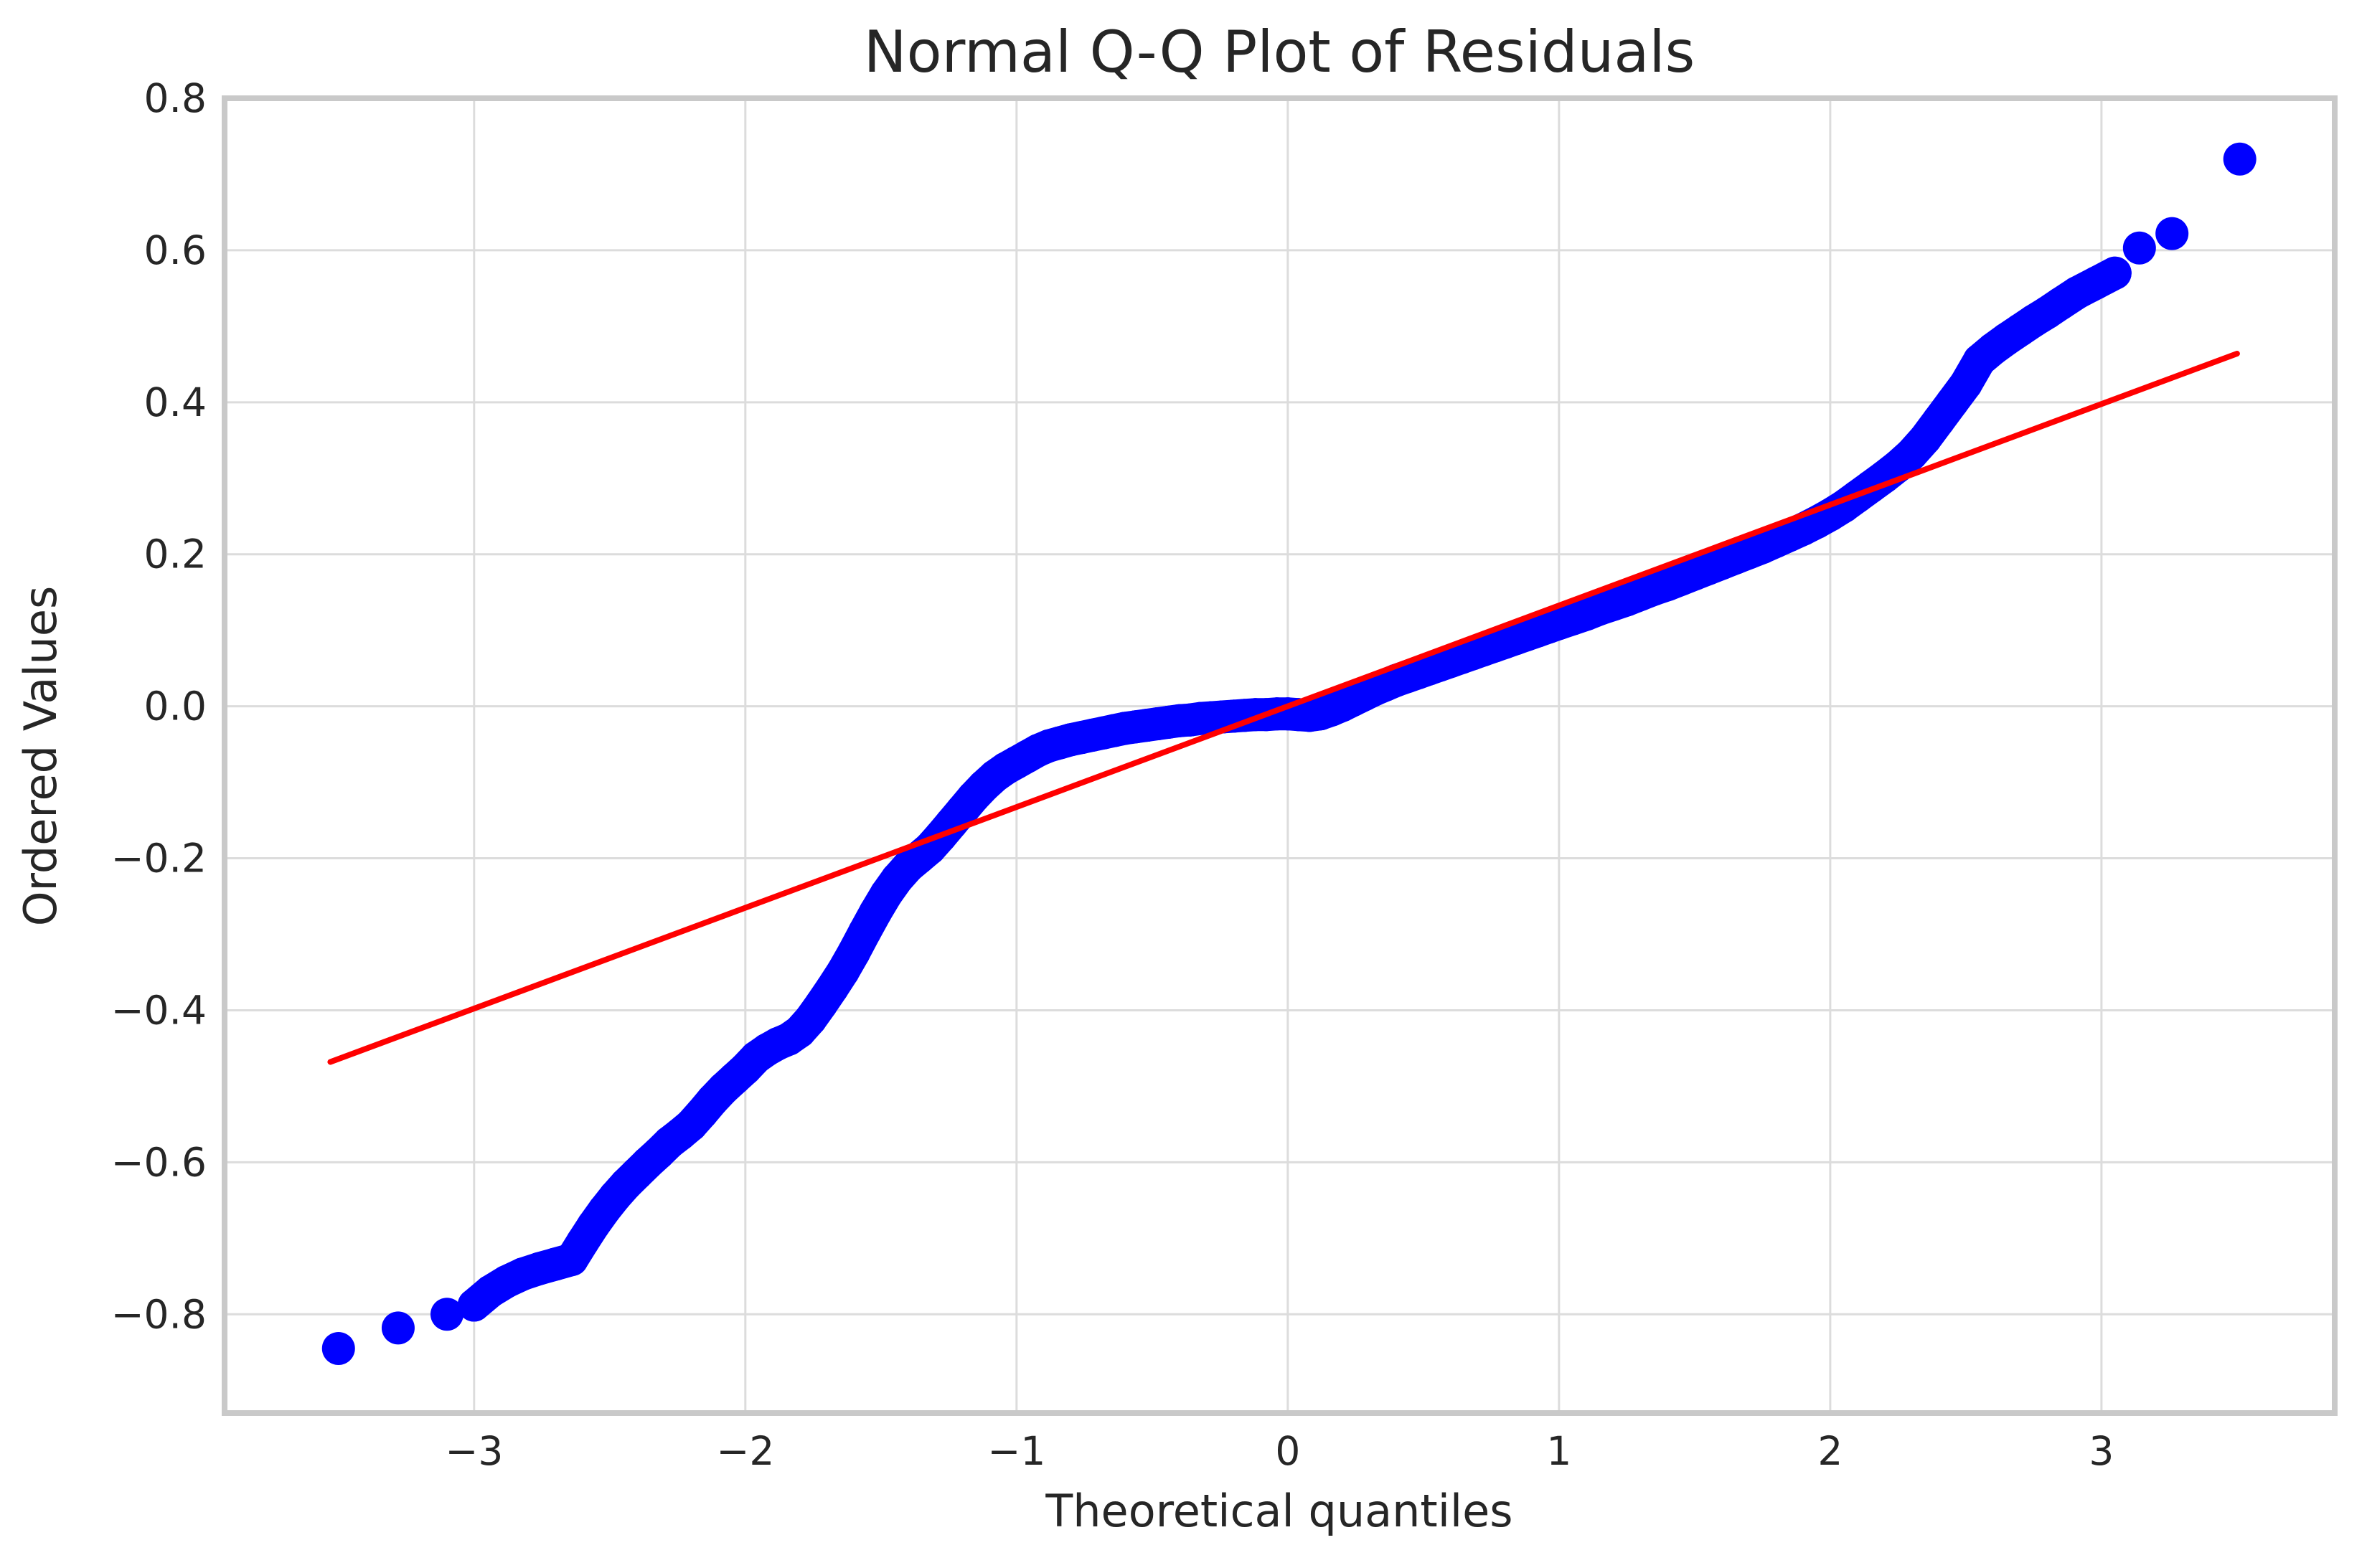  Describe the element at coordinates (175, 250) in the screenshot. I see `y-tick-label: 0.6` at that location.